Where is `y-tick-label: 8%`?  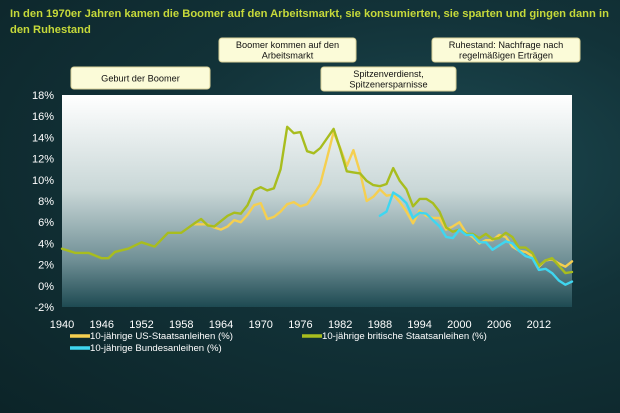
y-tick-label: 8% is located at coordinates (46, 202).